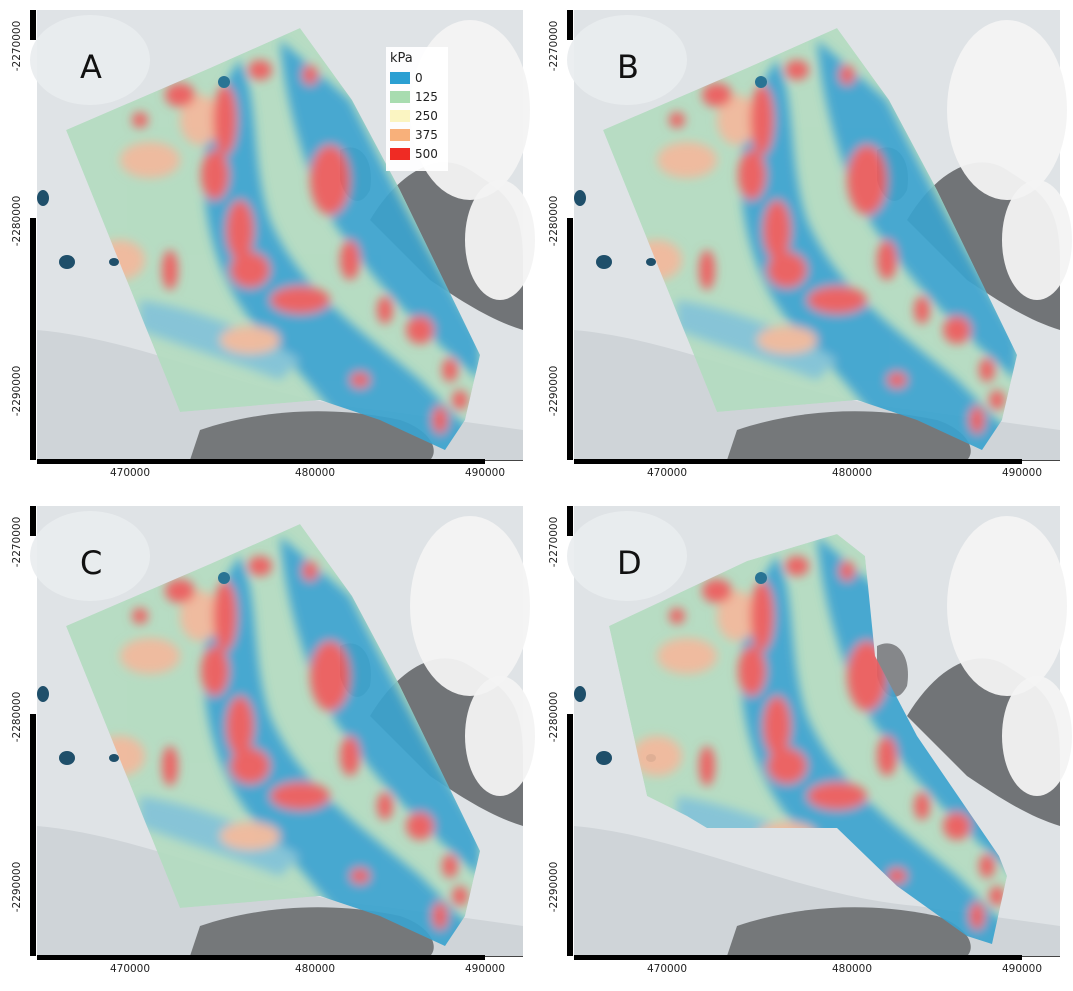  Describe the element at coordinates (91, 563) in the screenshot. I see `panel-label: C` at that location.